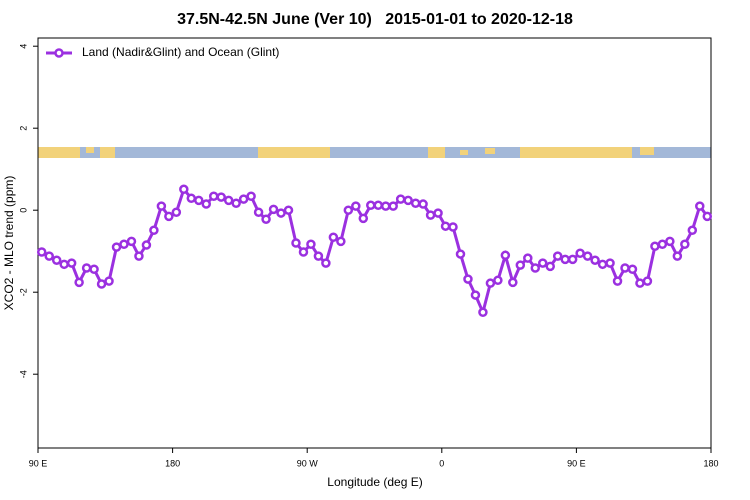  Describe the element at coordinates (308, 463) in the screenshot. I see `x-tick-label: 90 W` at that location.